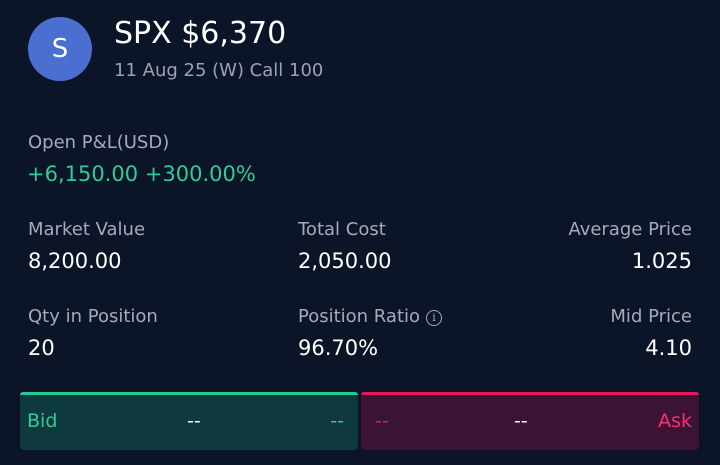 Image resolution: width=720 pixels, height=465 pixels. I want to click on avatar: S, so click(60, 49).